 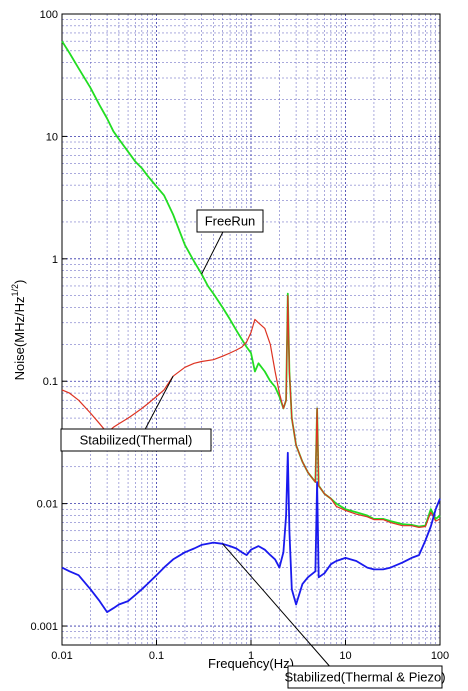 What do you see at coordinates (251, 663) in the screenshot?
I see `x-axis-title: Frequency(Hz)` at bounding box center [251, 663].